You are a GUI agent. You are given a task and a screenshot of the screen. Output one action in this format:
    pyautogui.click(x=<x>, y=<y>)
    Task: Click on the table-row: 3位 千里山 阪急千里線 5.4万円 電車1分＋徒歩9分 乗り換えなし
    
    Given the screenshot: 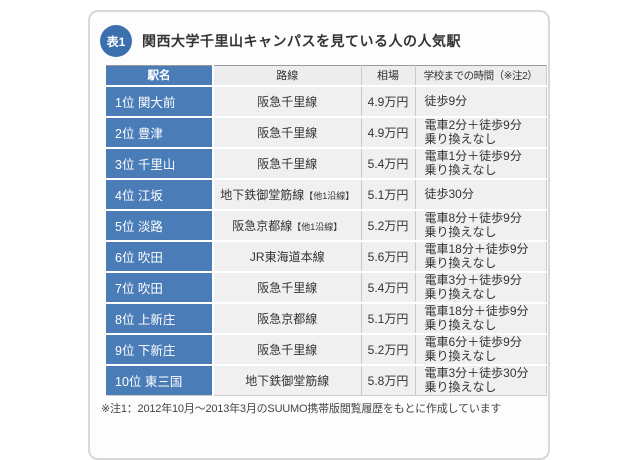 What is the action you would take?
    pyautogui.click(x=326, y=162)
    